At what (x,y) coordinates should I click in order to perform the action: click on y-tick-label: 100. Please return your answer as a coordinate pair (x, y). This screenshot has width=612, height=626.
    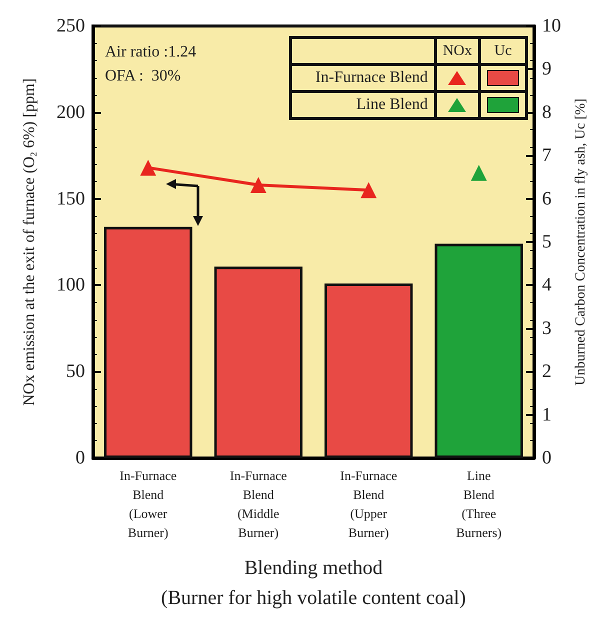
    Looking at the image, I should click on (70, 285).